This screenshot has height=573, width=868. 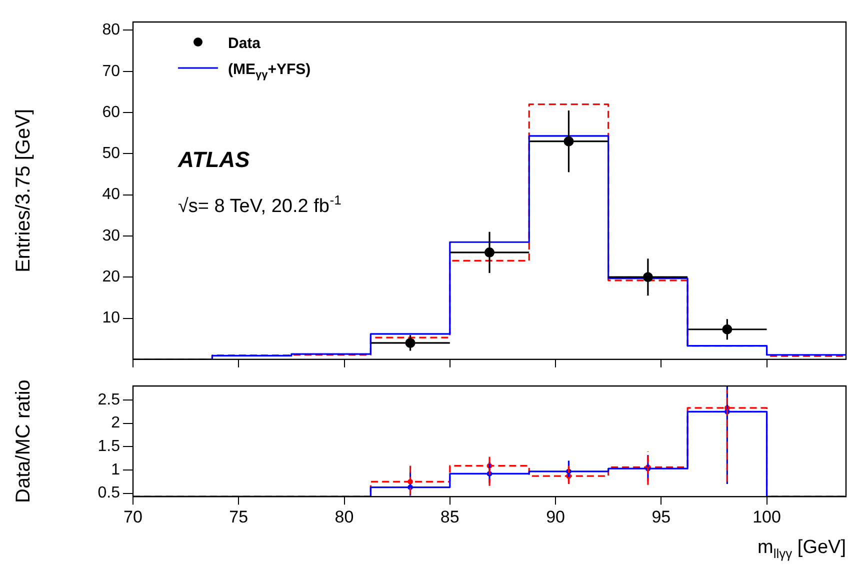 I want to click on y-tick-label: 2.5, so click(x=109, y=399).